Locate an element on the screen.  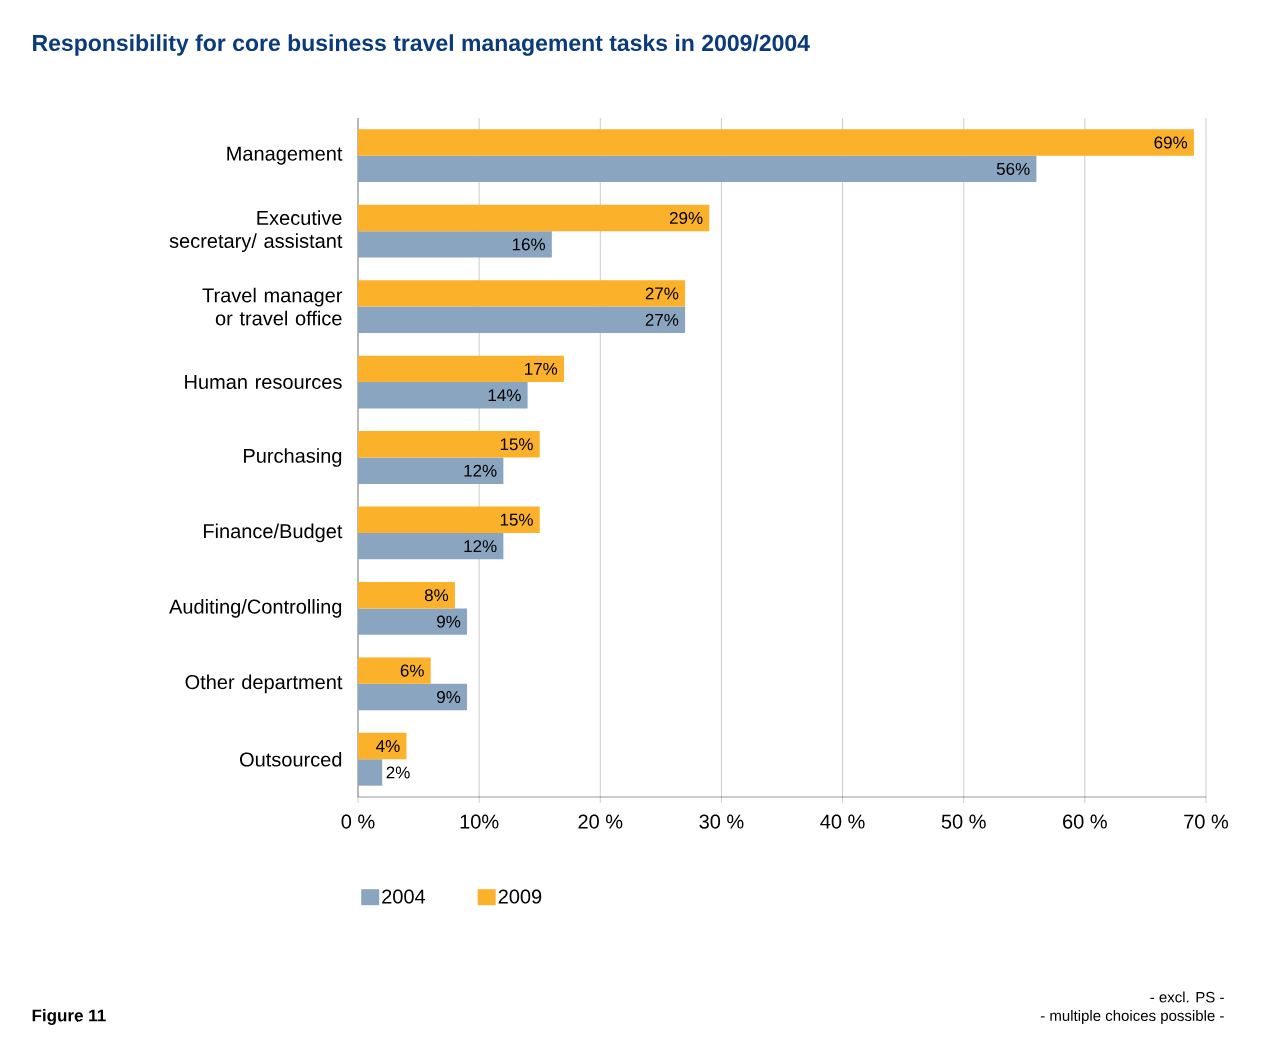
y-tick-label: Outsourced is located at coordinates (291, 759).